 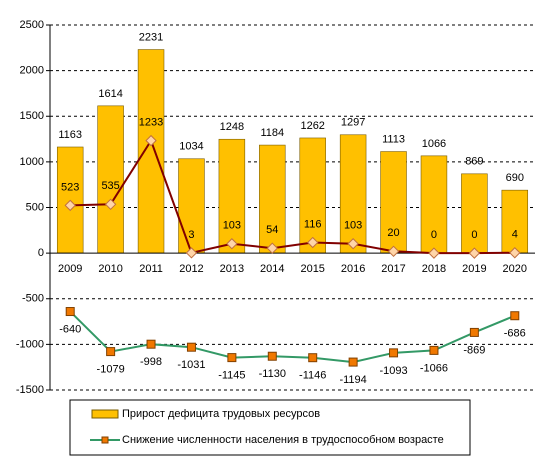 What do you see at coordinates (434, 269) in the screenshot?
I see `x-tick-label: 2018` at bounding box center [434, 269].